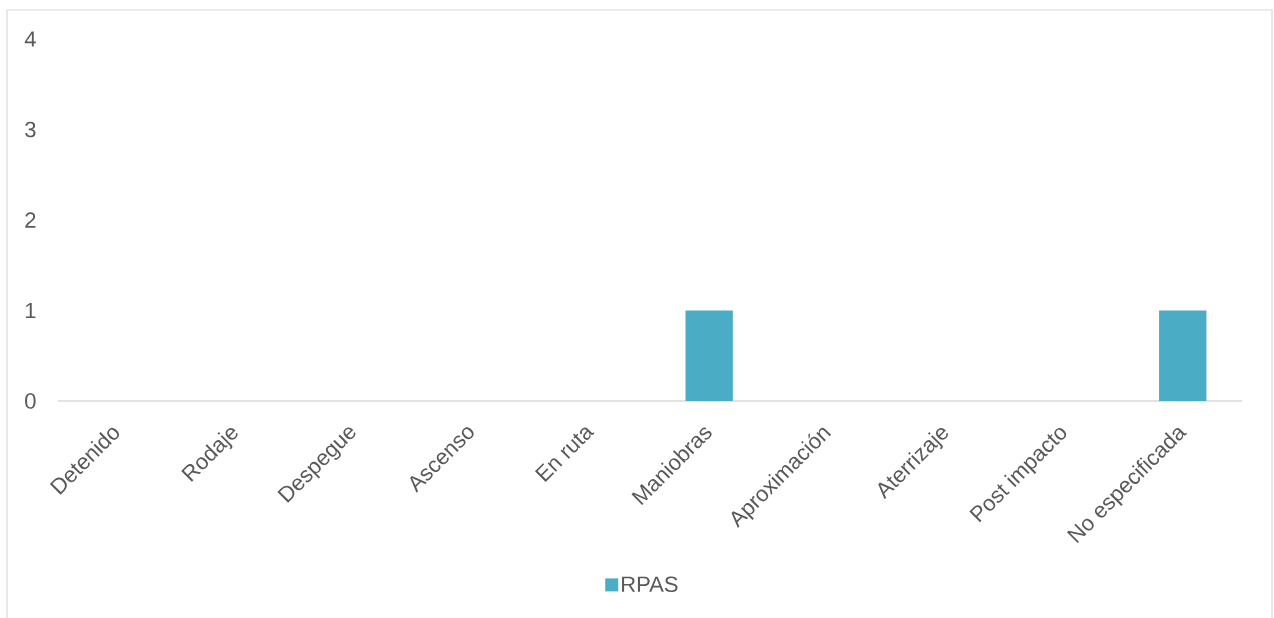 The image size is (1274, 618). Describe the element at coordinates (30, 129) in the screenshot. I see `y-tick-label: 3` at that location.